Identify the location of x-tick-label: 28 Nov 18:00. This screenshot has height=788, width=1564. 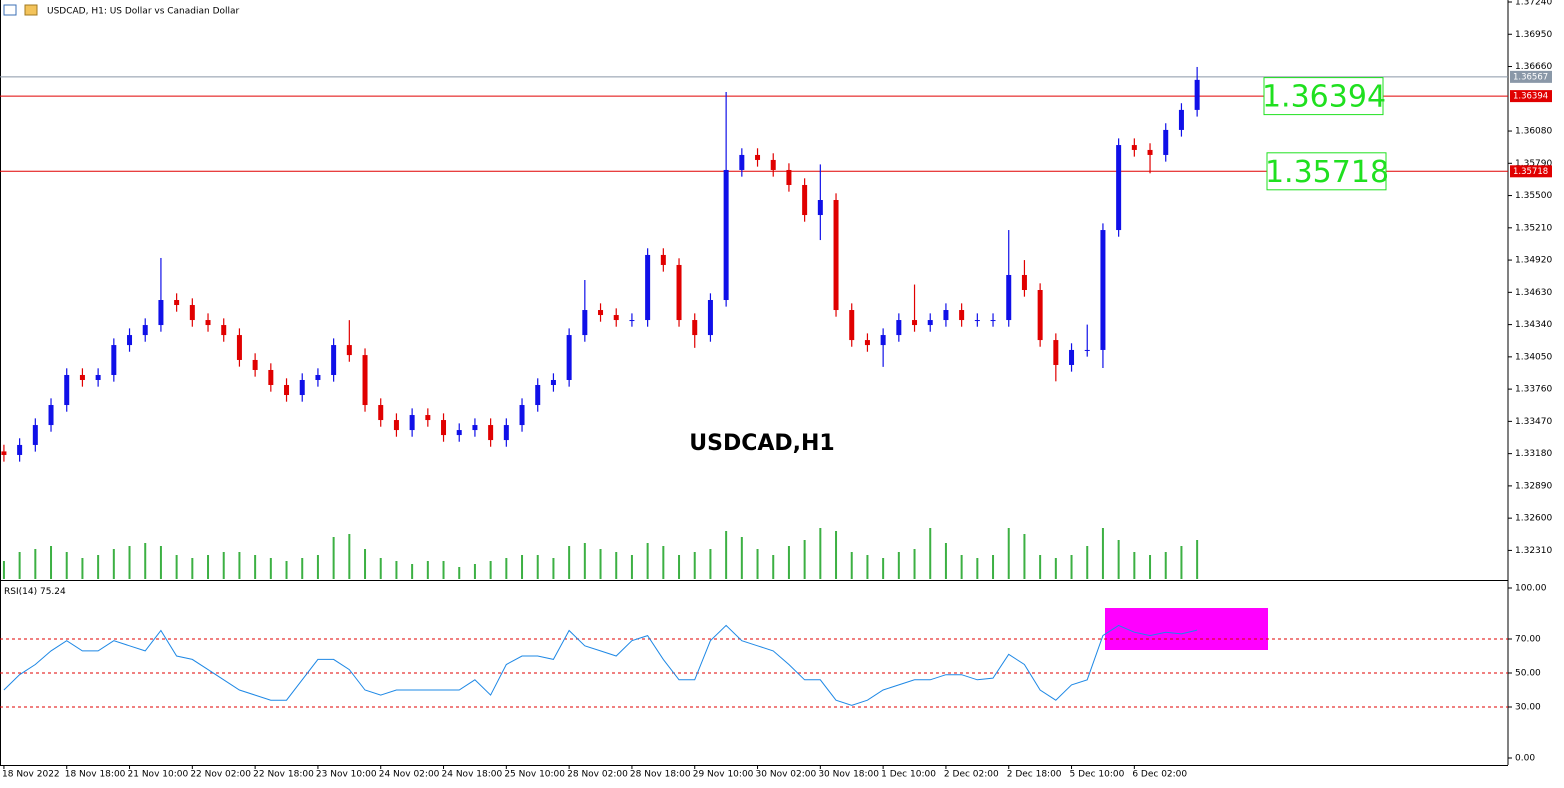
(660, 775).